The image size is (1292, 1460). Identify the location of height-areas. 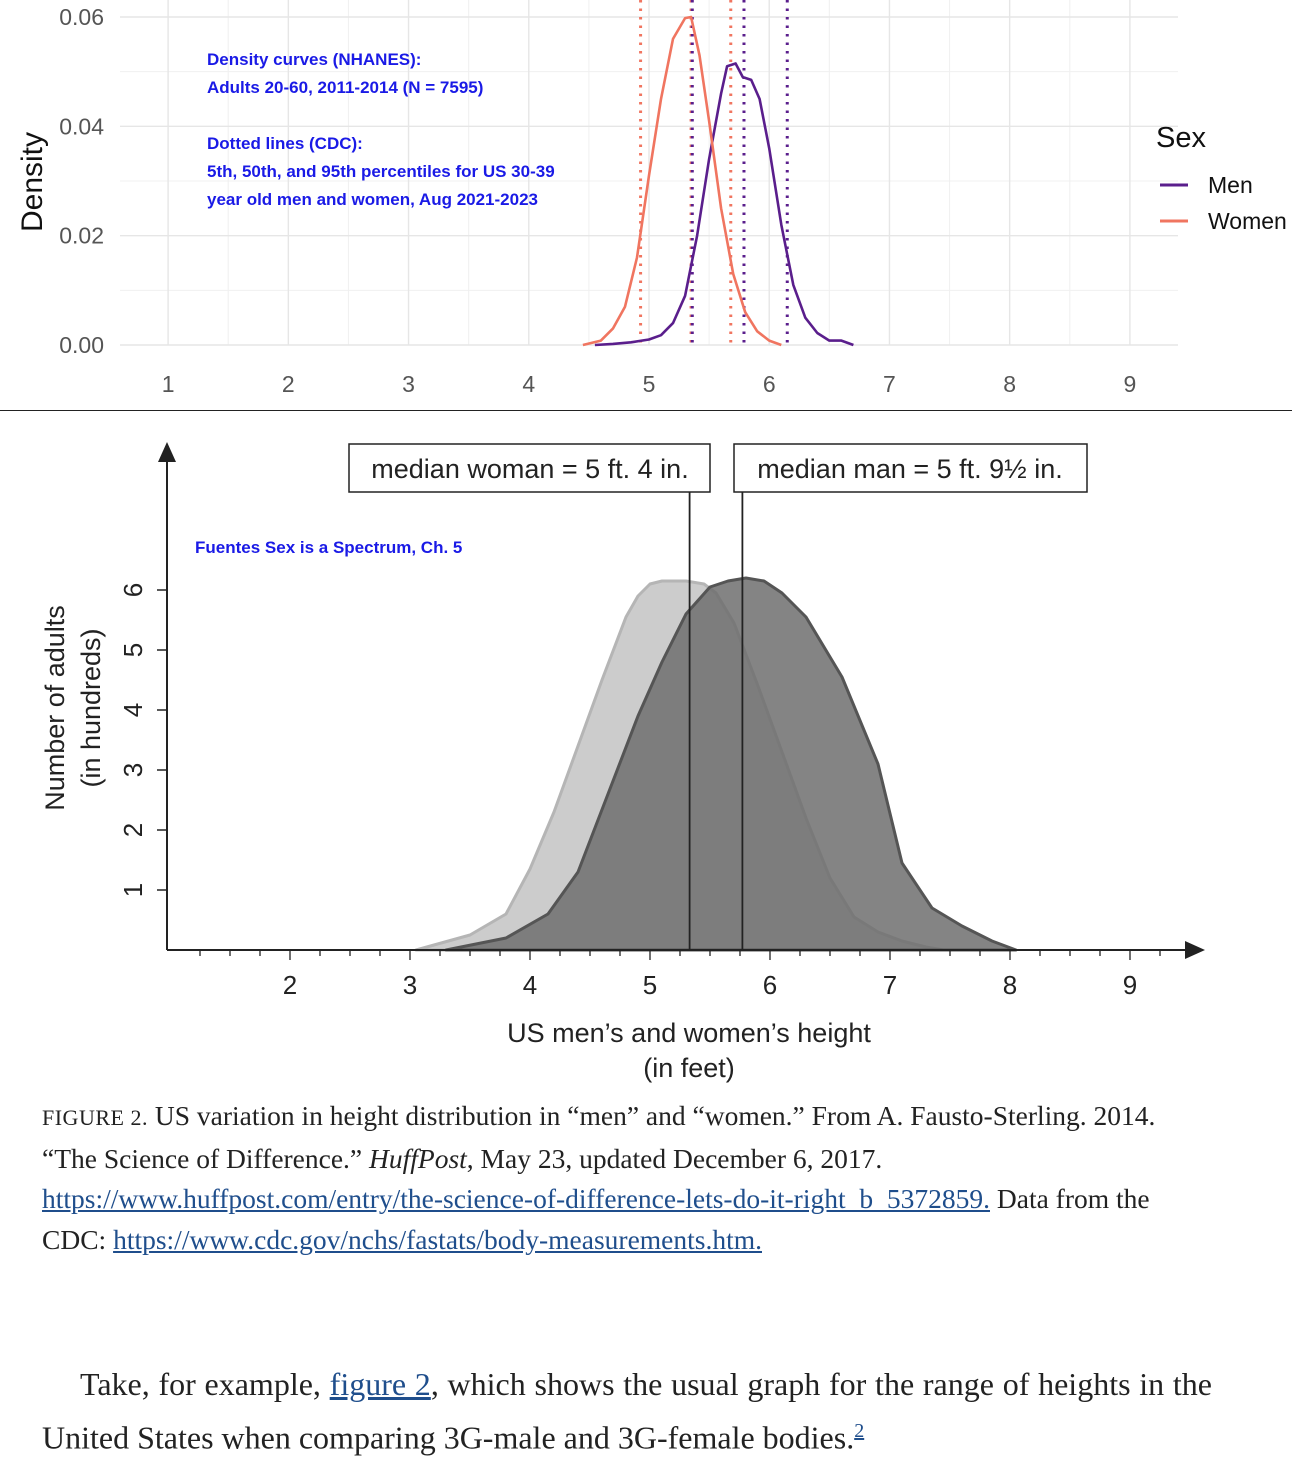
(716, 764).